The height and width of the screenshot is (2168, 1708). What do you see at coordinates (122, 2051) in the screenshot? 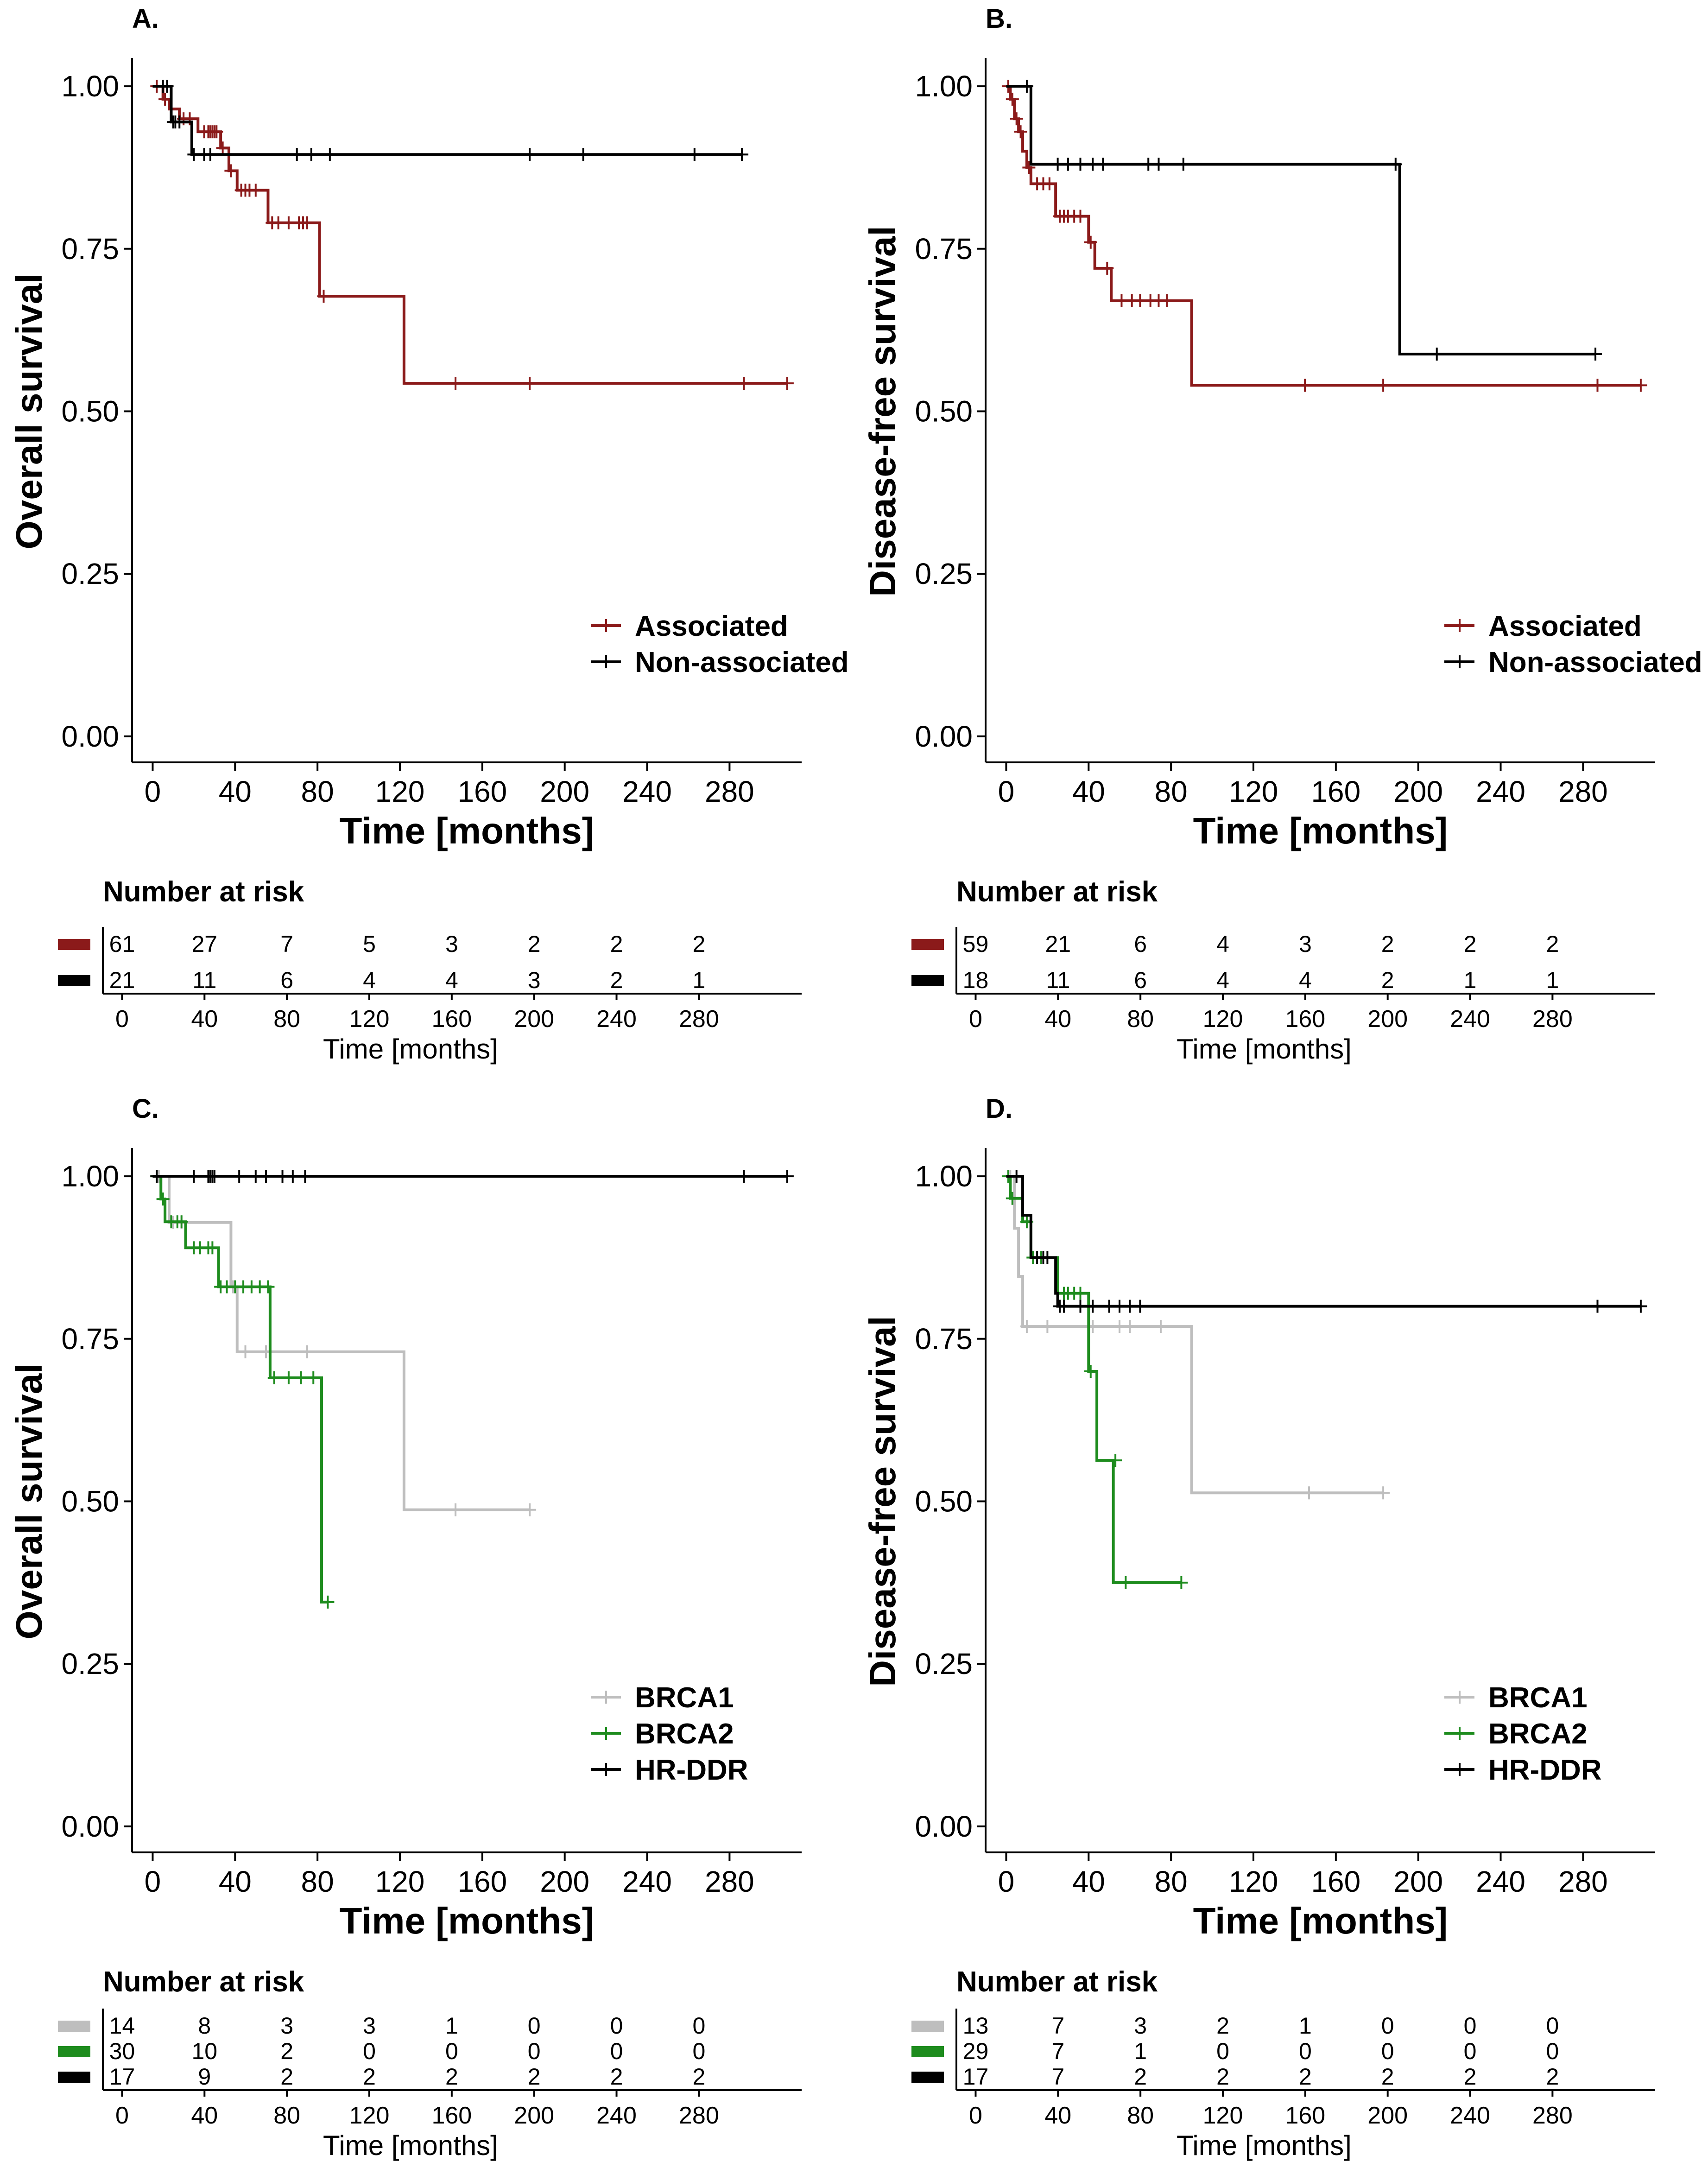
I see `risk-count: 30` at bounding box center [122, 2051].